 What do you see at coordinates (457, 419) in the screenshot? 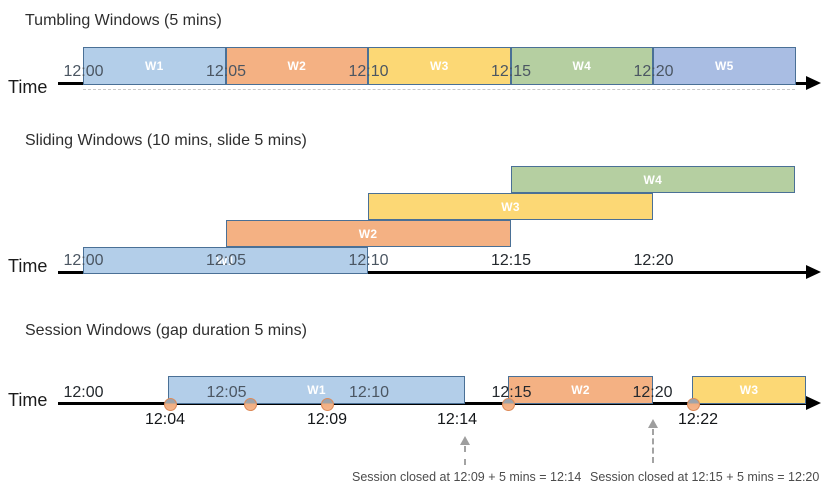
I see `event-time-label: 12:14` at bounding box center [457, 419].